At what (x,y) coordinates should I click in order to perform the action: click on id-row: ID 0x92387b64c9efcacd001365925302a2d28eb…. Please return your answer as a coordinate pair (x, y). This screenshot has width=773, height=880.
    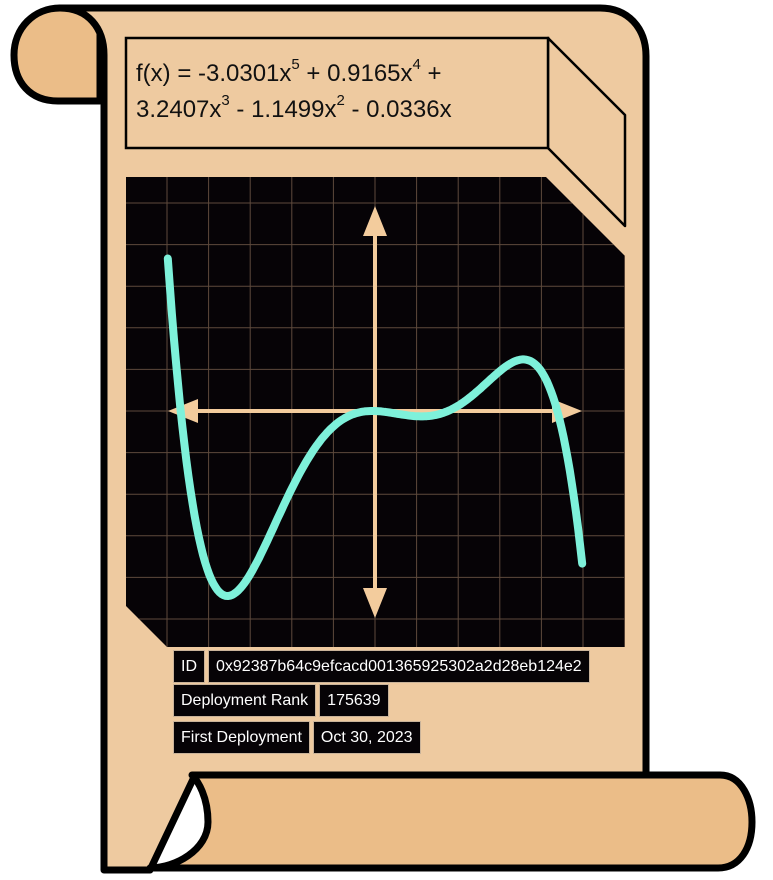
    Looking at the image, I should click on (381, 666).